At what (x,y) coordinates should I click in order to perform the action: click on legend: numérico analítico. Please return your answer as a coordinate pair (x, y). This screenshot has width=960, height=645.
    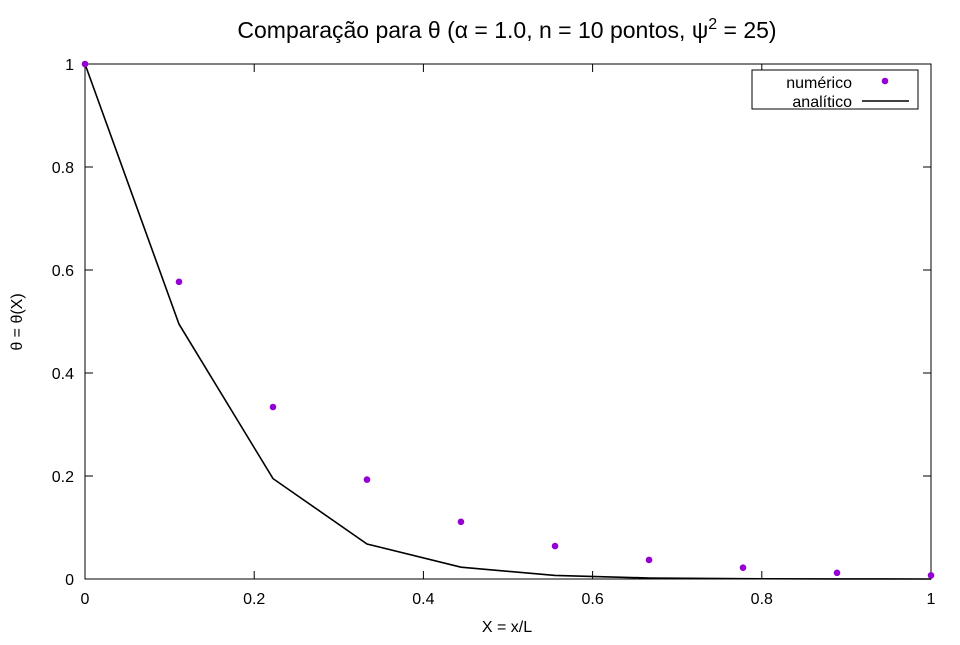
    Looking at the image, I should click on (835, 90).